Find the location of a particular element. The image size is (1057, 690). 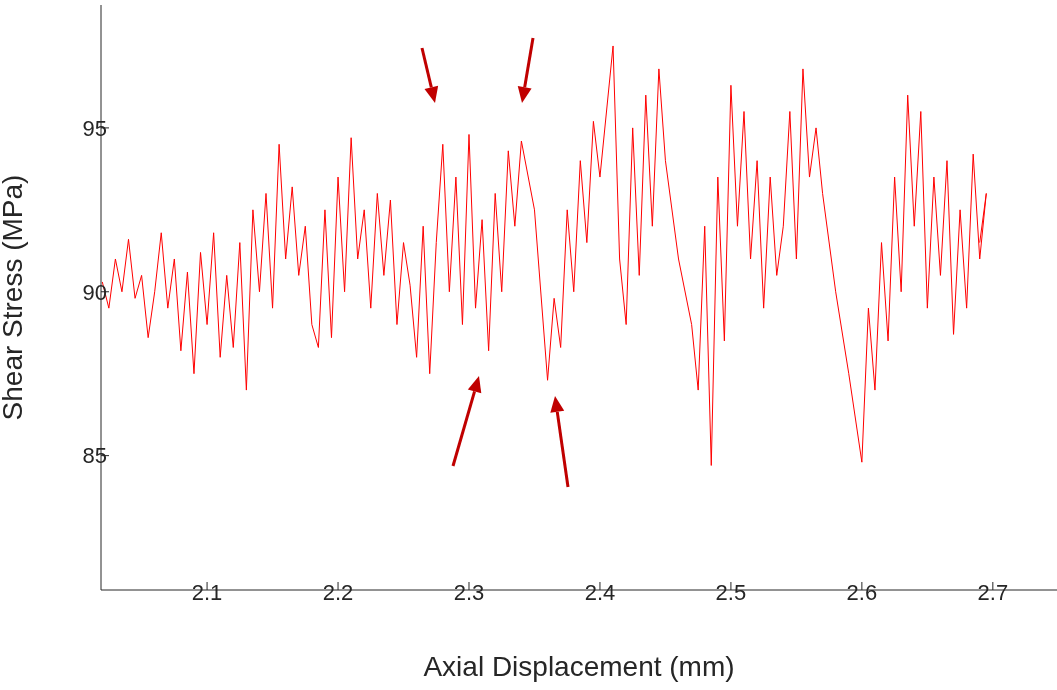

y-tick-label: 95 is located at coordinates (94, 128).